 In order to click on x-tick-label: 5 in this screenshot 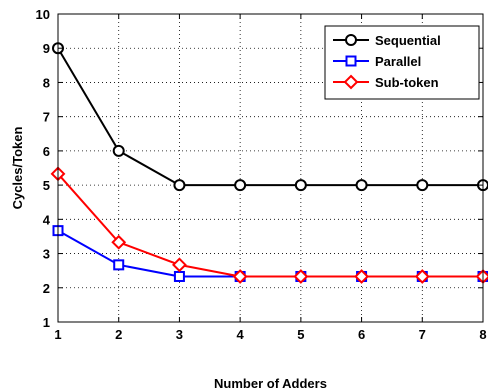, I will do `click(300, 334)`.